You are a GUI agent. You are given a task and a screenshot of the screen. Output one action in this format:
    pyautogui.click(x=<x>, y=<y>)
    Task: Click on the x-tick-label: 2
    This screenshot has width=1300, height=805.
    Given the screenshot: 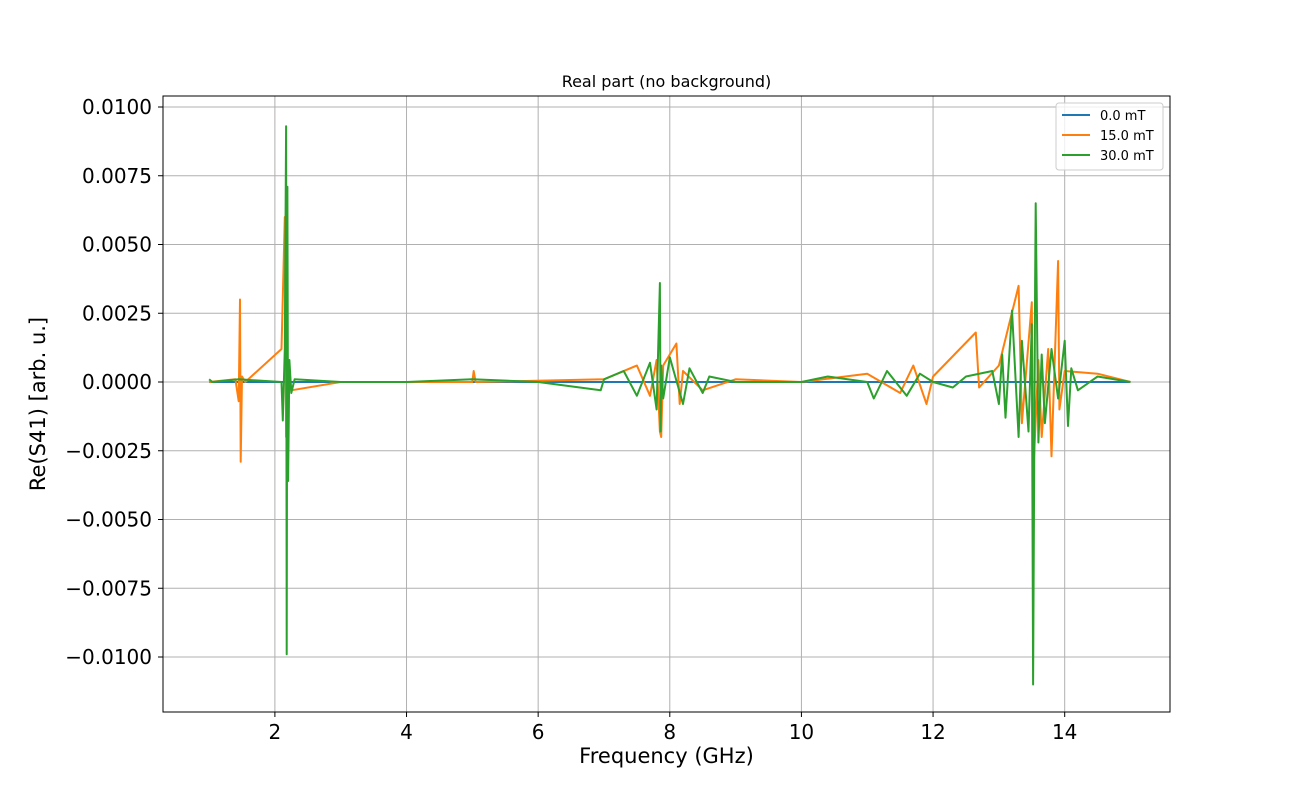 What is the action you would take?
    pyautogui.click(x=275, y=732)
    